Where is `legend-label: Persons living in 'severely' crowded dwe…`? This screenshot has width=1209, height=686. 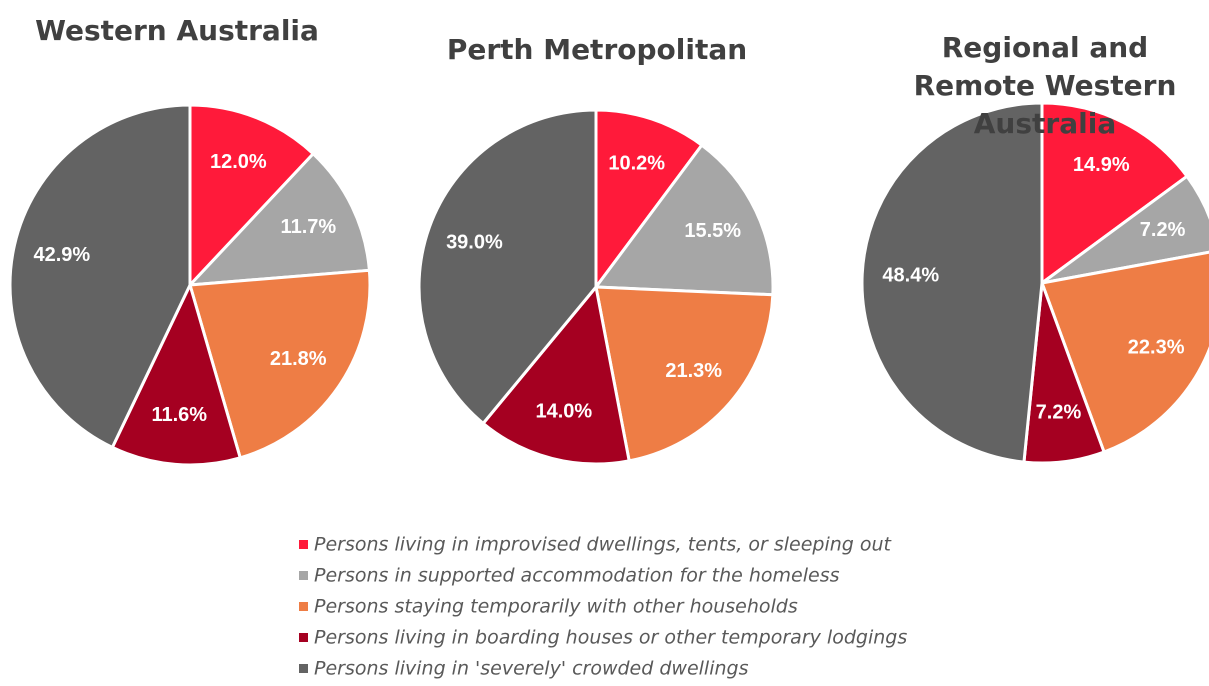 legend-label: Persons living in 'severely' crowded dwe… is located at coordinates (531, 669).